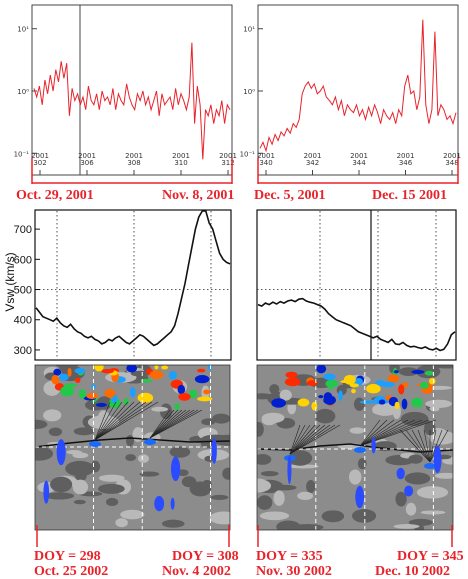 This screenshot has height=579, width=468. What do you see at coordinates (180, 163) in the screenshot?
I see `xtick-label: 310` at bounding box center [180, 163].